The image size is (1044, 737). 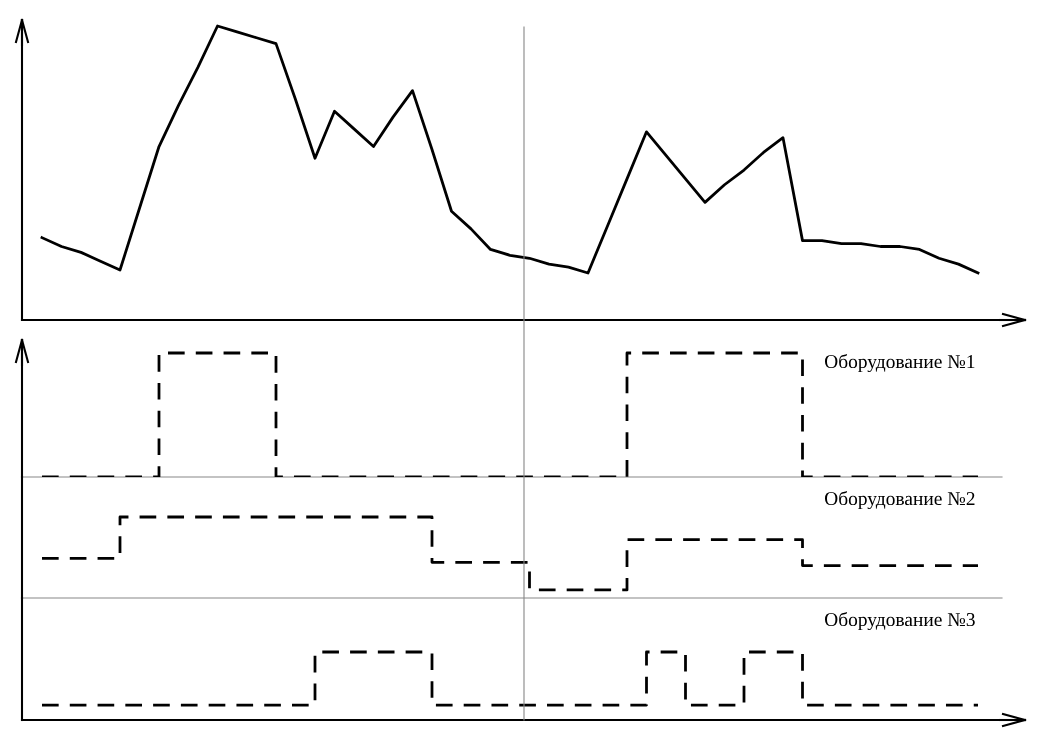 I want to click on series-label: Оборудование №2, so click(x=899, y=500).